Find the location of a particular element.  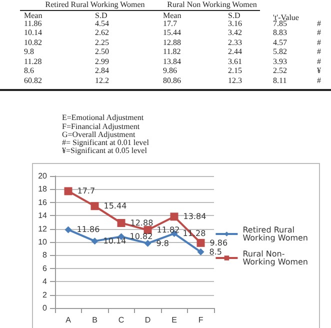

y-tick-label: 14 is located at coordinates (43, 215).